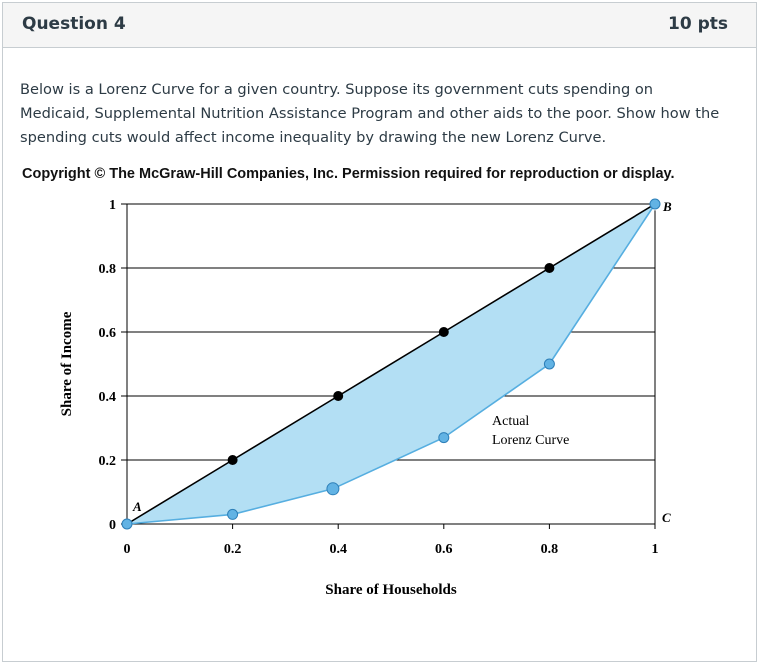 This screenshot has height=662, width=761. What do you see at coordinates (391, 590) in the screenshot?
I see `x-axis-title: Share of Households` at bounding box center [391, 590].